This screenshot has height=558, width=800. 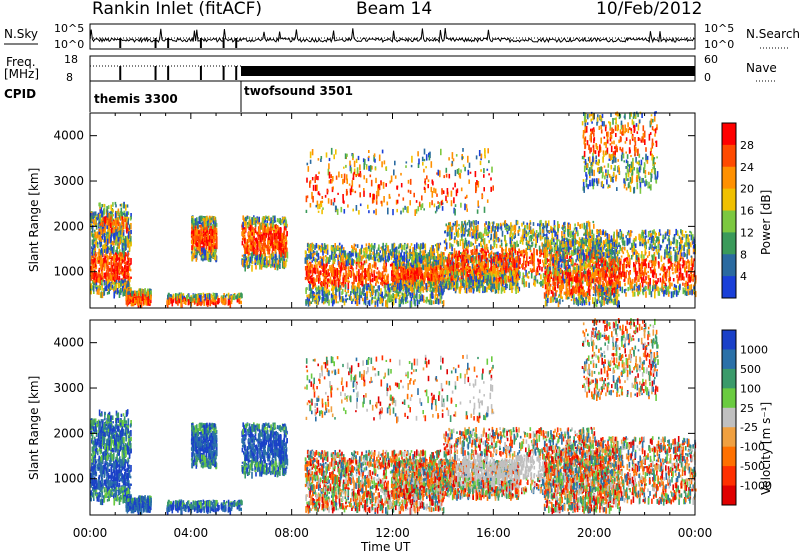 What do you see at coordinates (69, 28) in the screenshot?
I see `nsky-tick-top: 10^5` at bounding box center [69, 28].